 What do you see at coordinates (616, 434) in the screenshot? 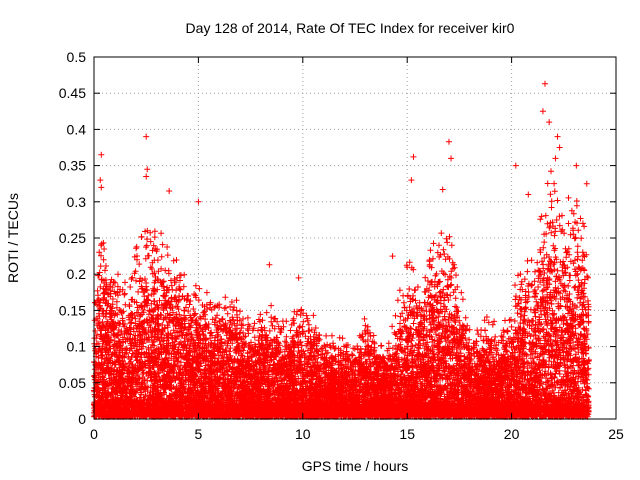
I see `x-tick-label: 25` at bounding box center [616, 434].